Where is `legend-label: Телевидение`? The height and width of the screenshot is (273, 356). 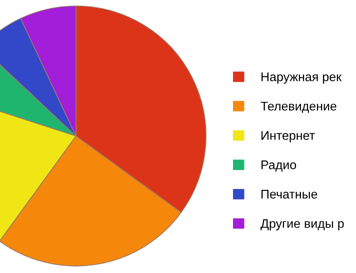 legend-label: Телевидение is located at coordinates (298, 107).